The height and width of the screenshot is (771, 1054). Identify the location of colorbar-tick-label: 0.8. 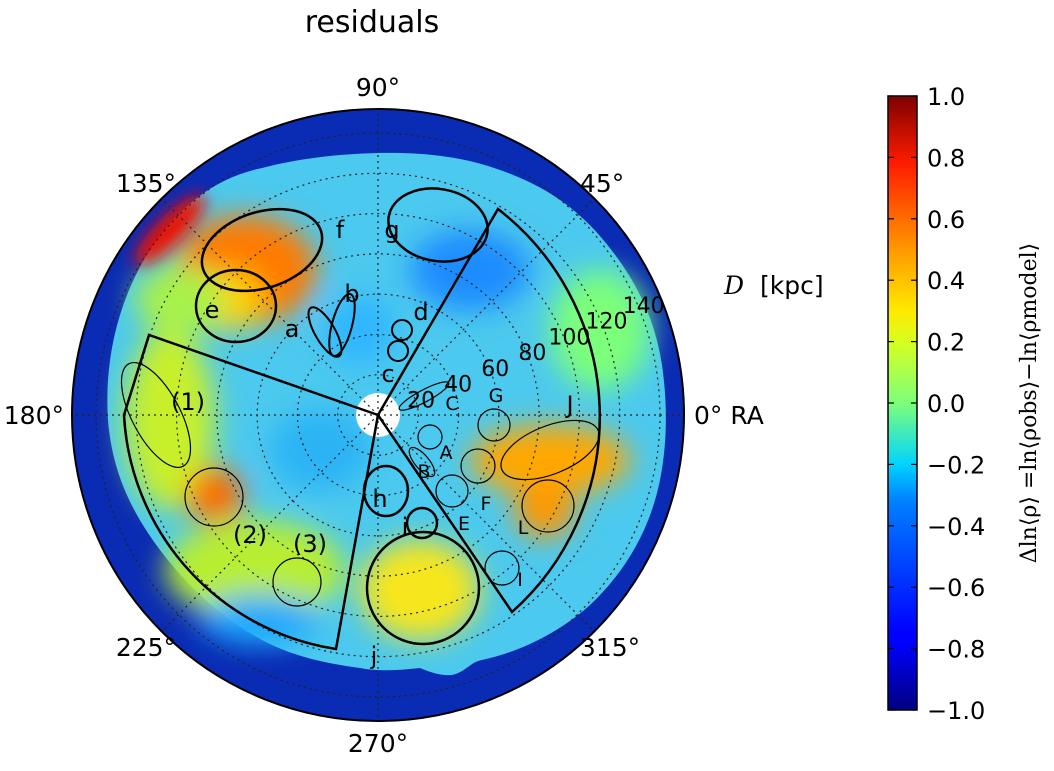
(946, 158).